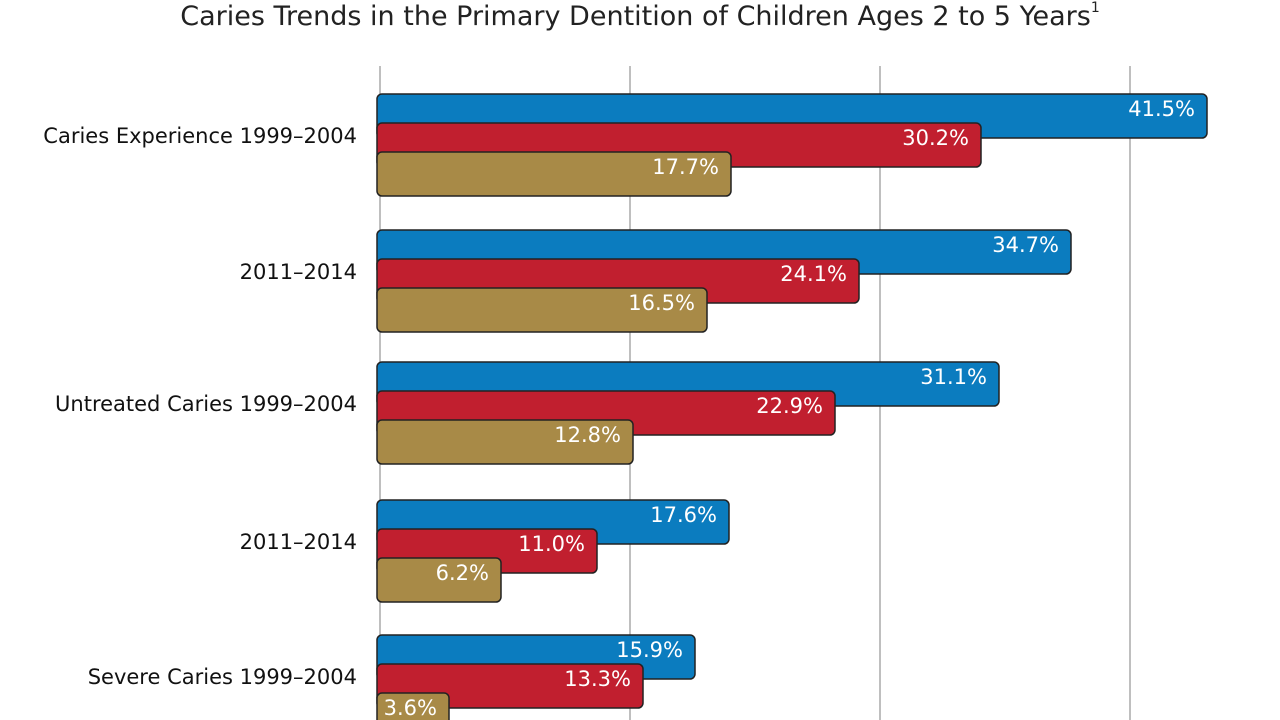 The image size is (1280, 720). I want to click on value-label: 15.9%, so click(649, 650).